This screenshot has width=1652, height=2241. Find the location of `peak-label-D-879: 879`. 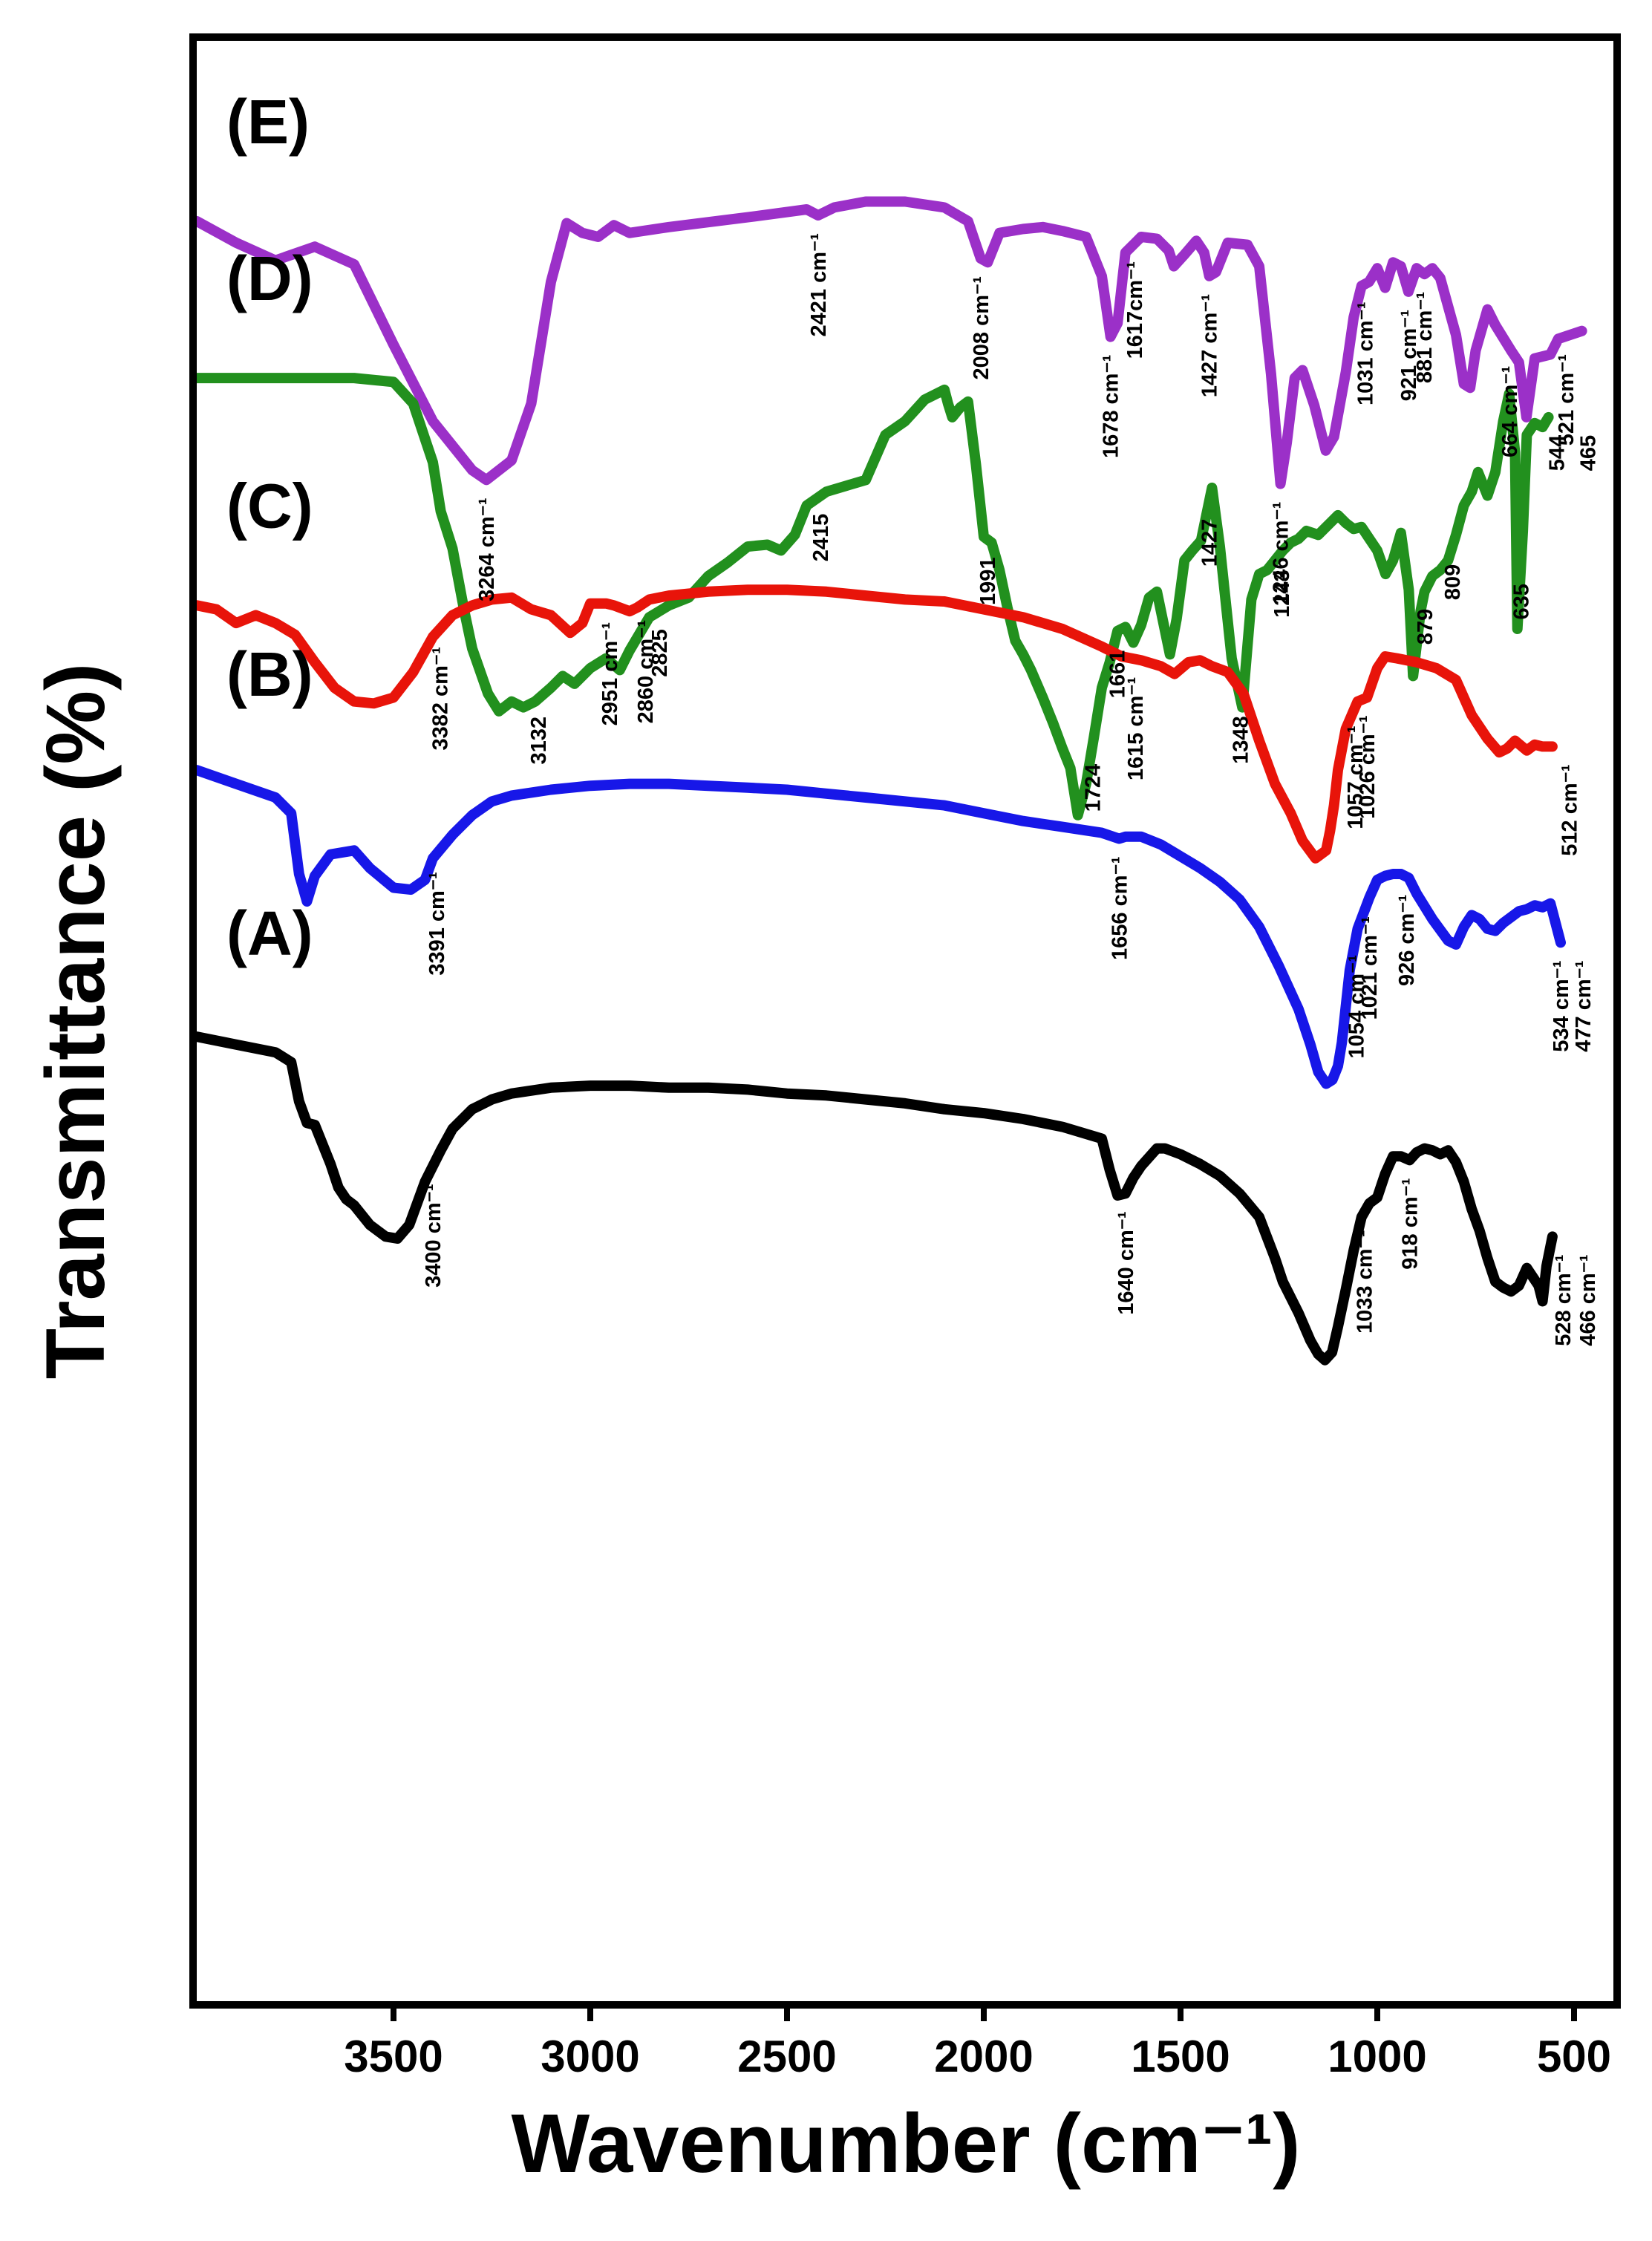

peak-label-D-879: 879 is located at coordinates (1425, 627).